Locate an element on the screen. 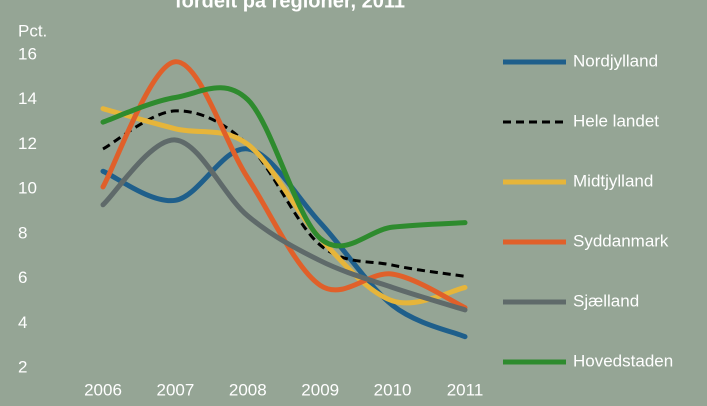 The width and height of the screenshot is (707, 406). y-tick-label: 6 is located at coordinates (22, 277).